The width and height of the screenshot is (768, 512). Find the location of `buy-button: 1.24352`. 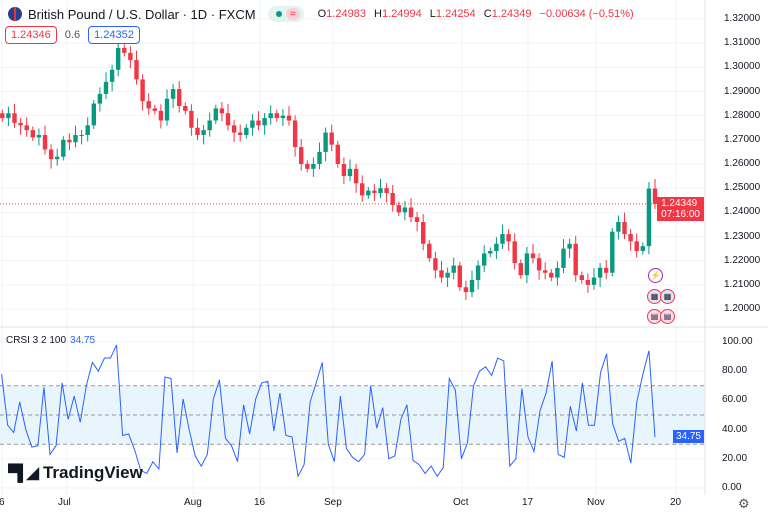

buy-button: 1.24352 is located at coordinates (114, 35).